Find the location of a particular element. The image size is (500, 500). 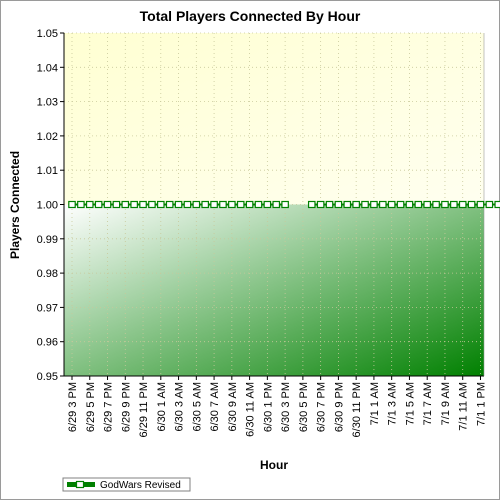

x-axis-label: Hour is located at coordinates (274, 465).